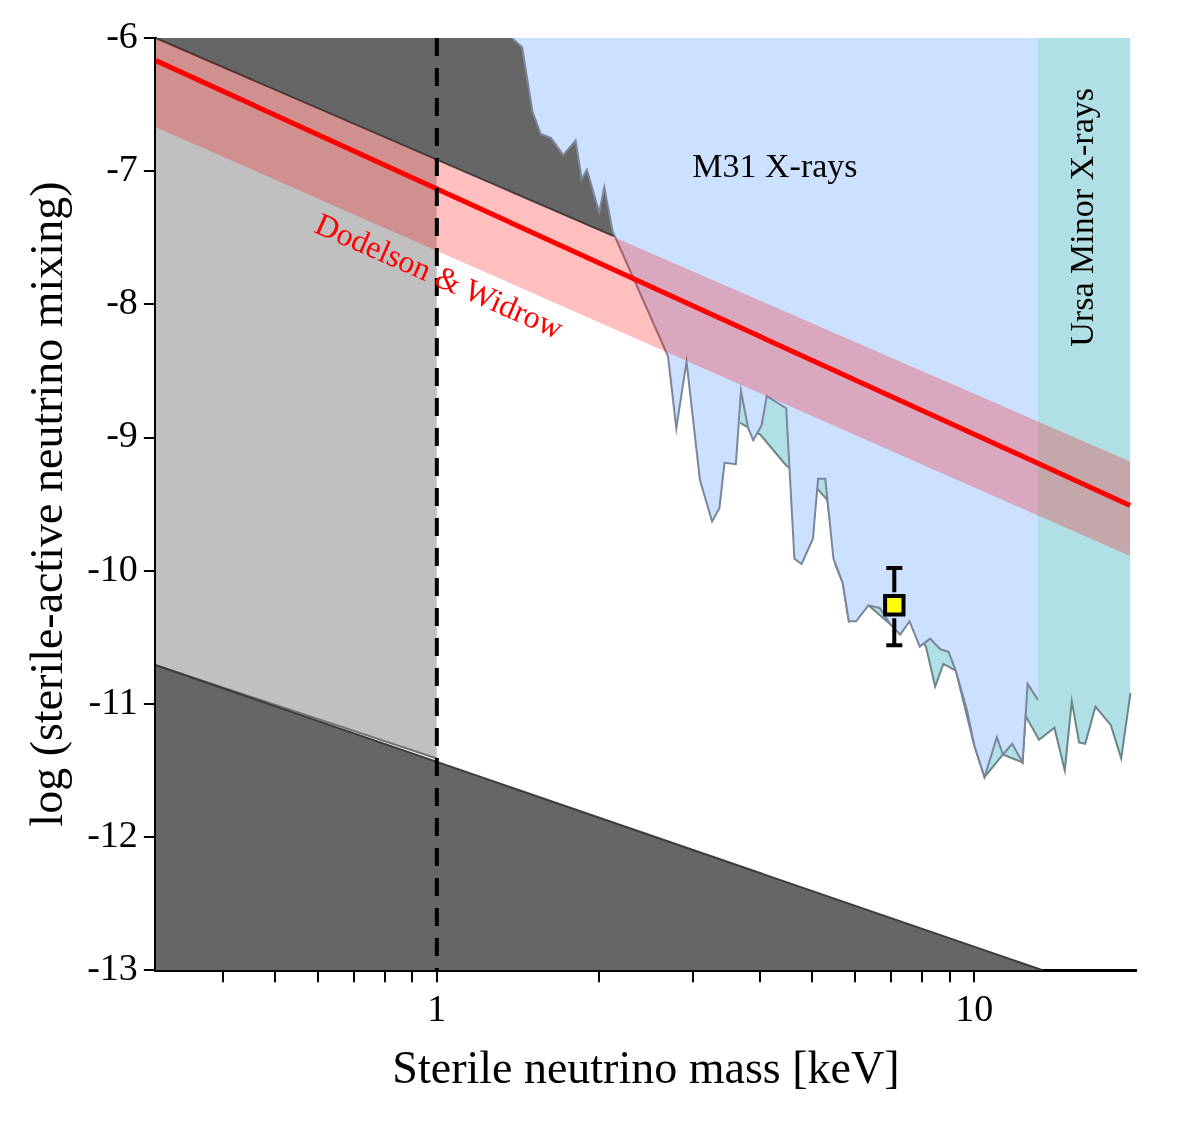  Describe the element at coordinates (46, 504) in the screenshot. I see `y-axis-title: log (sterile-active neutrino mixing)` at that location.